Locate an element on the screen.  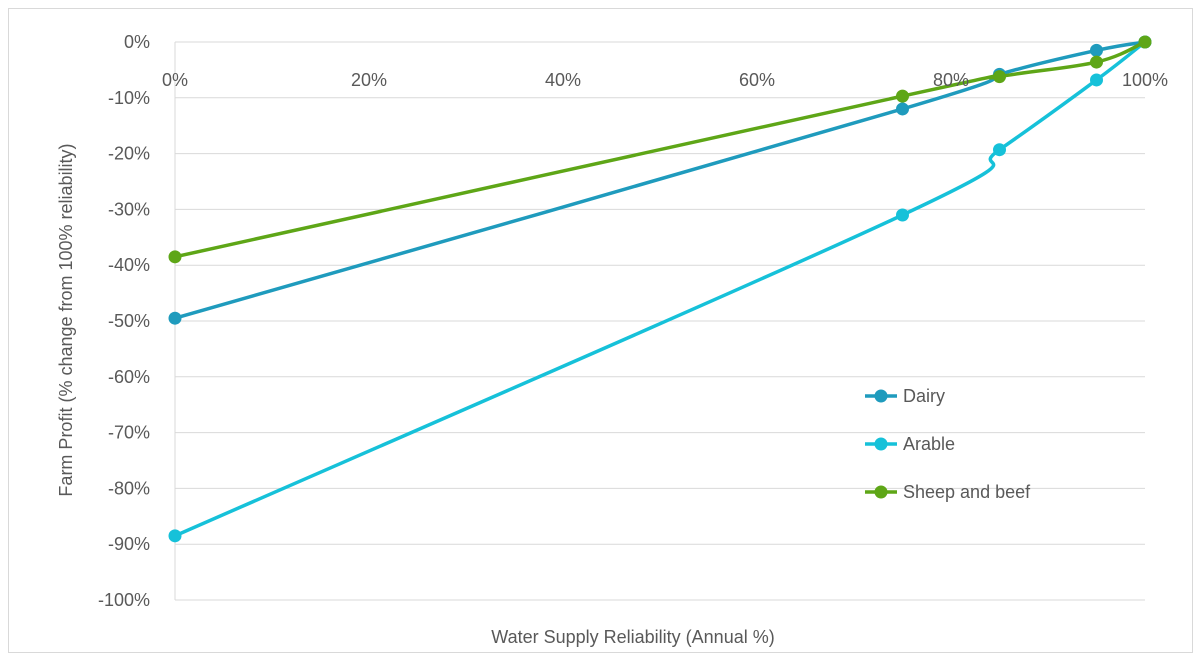
legend-item: Dairy is located at coordinates (905, 396).